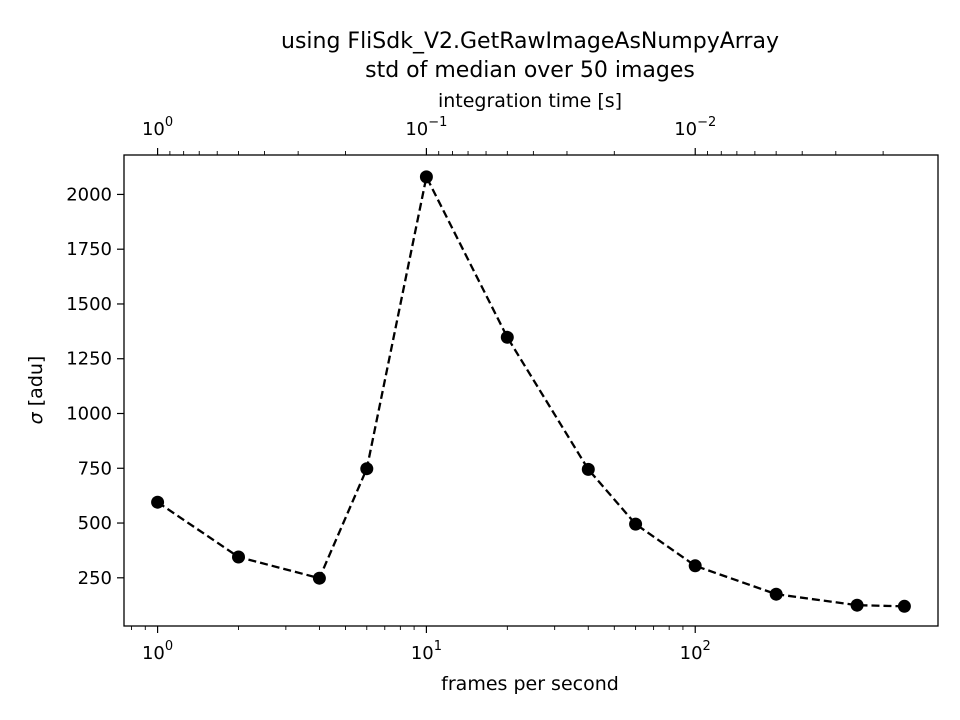  I want to click on x-tick-label-exponent: 0, so click(169, 646).